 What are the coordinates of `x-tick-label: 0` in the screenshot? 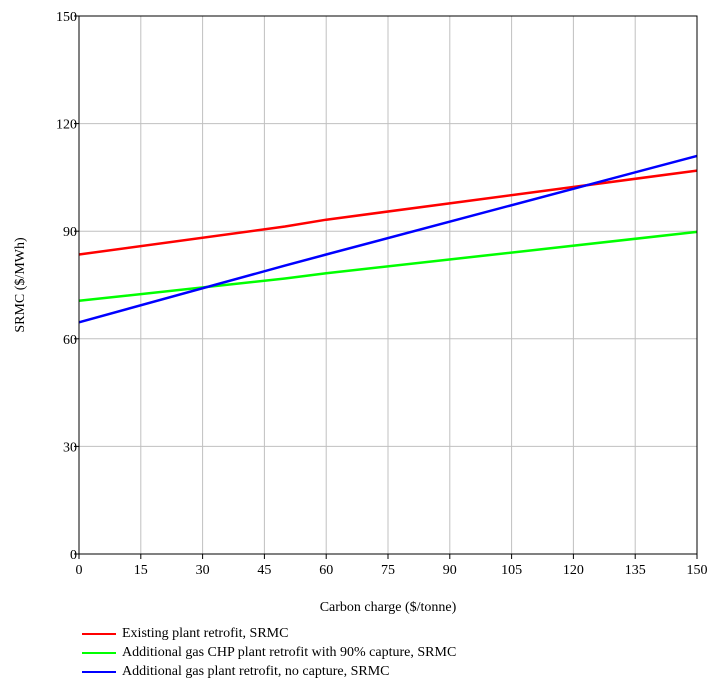 It's located at (79, 570).